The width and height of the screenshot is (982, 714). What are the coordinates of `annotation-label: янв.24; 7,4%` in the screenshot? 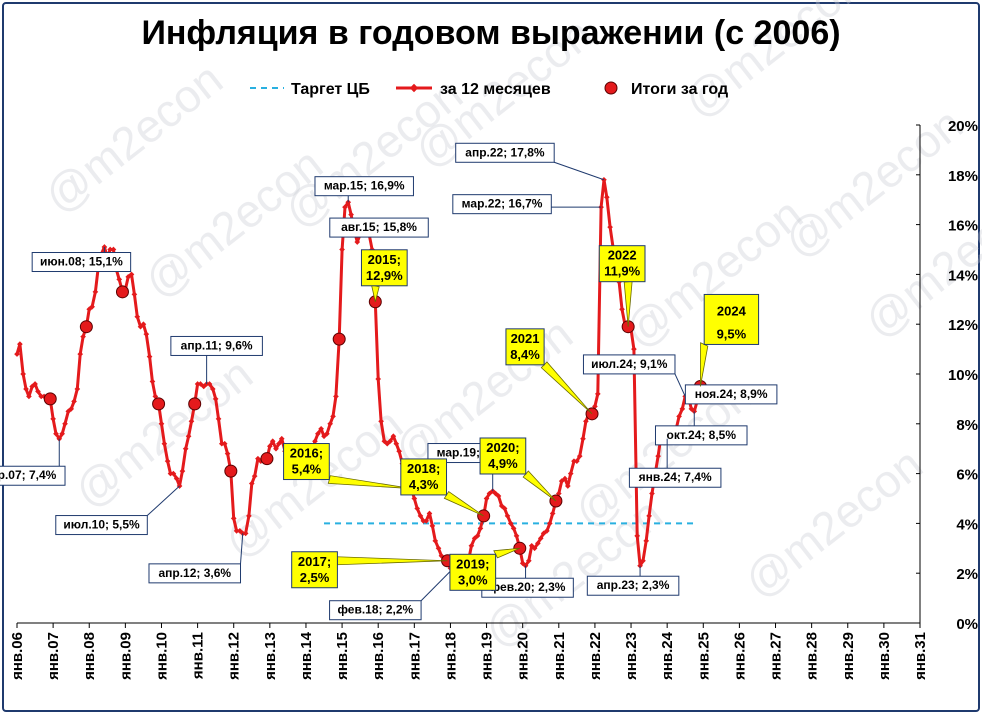 It's located at (675, 477).